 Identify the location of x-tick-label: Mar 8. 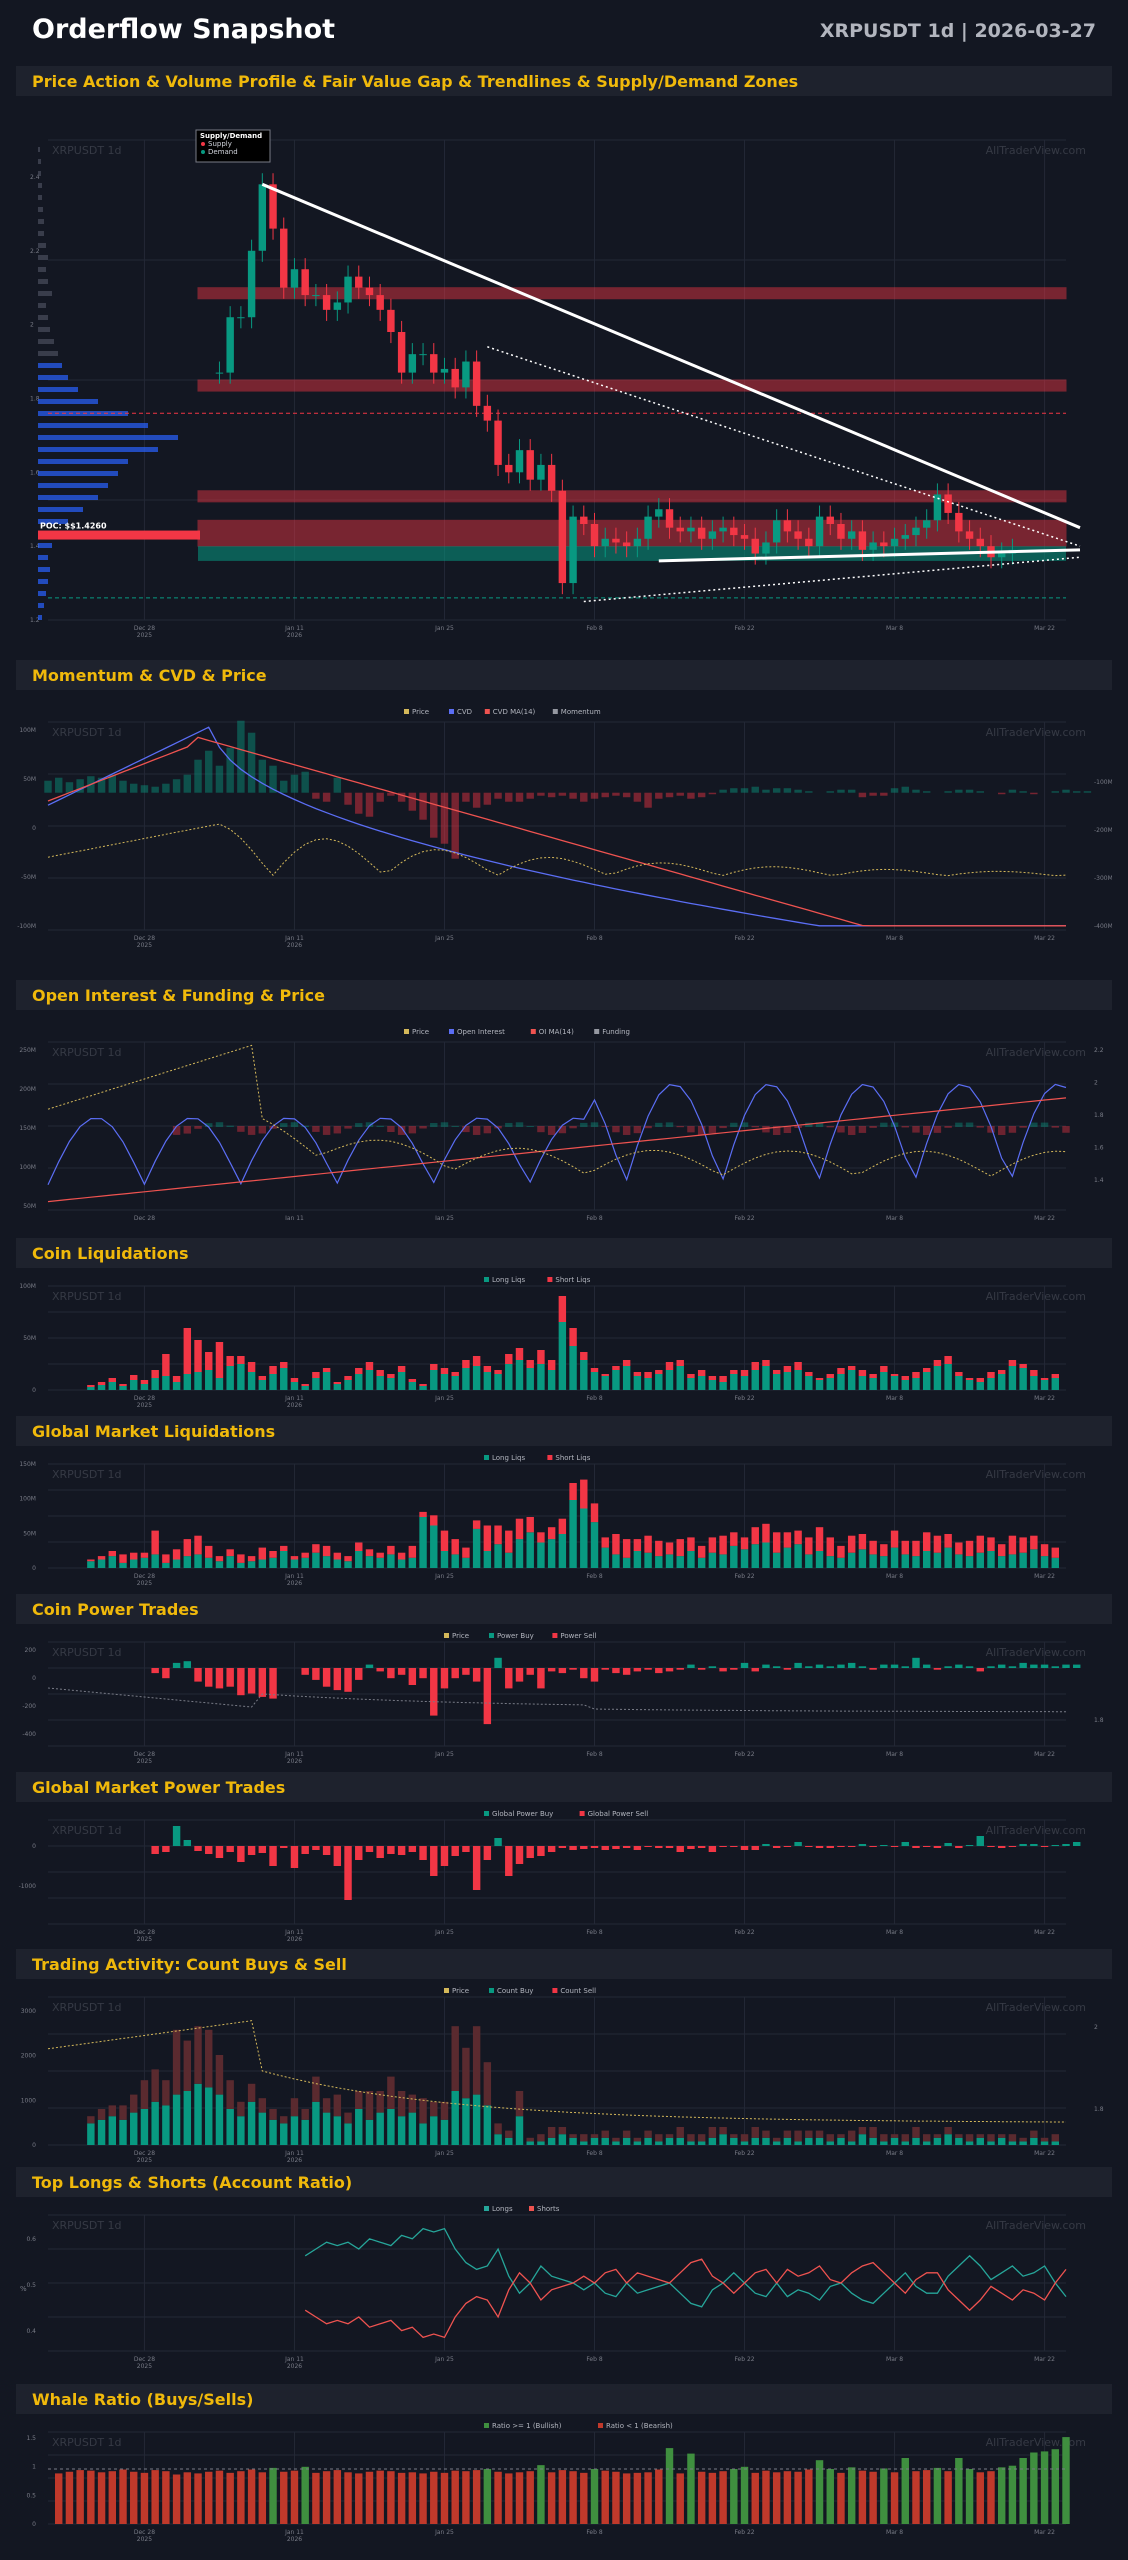
(894, 1754).